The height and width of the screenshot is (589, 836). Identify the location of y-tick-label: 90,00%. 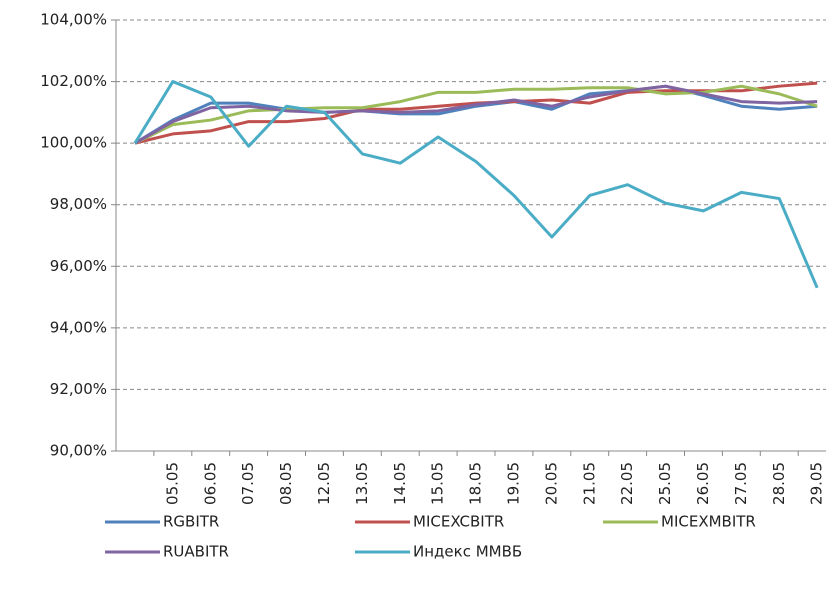
(78, 451).